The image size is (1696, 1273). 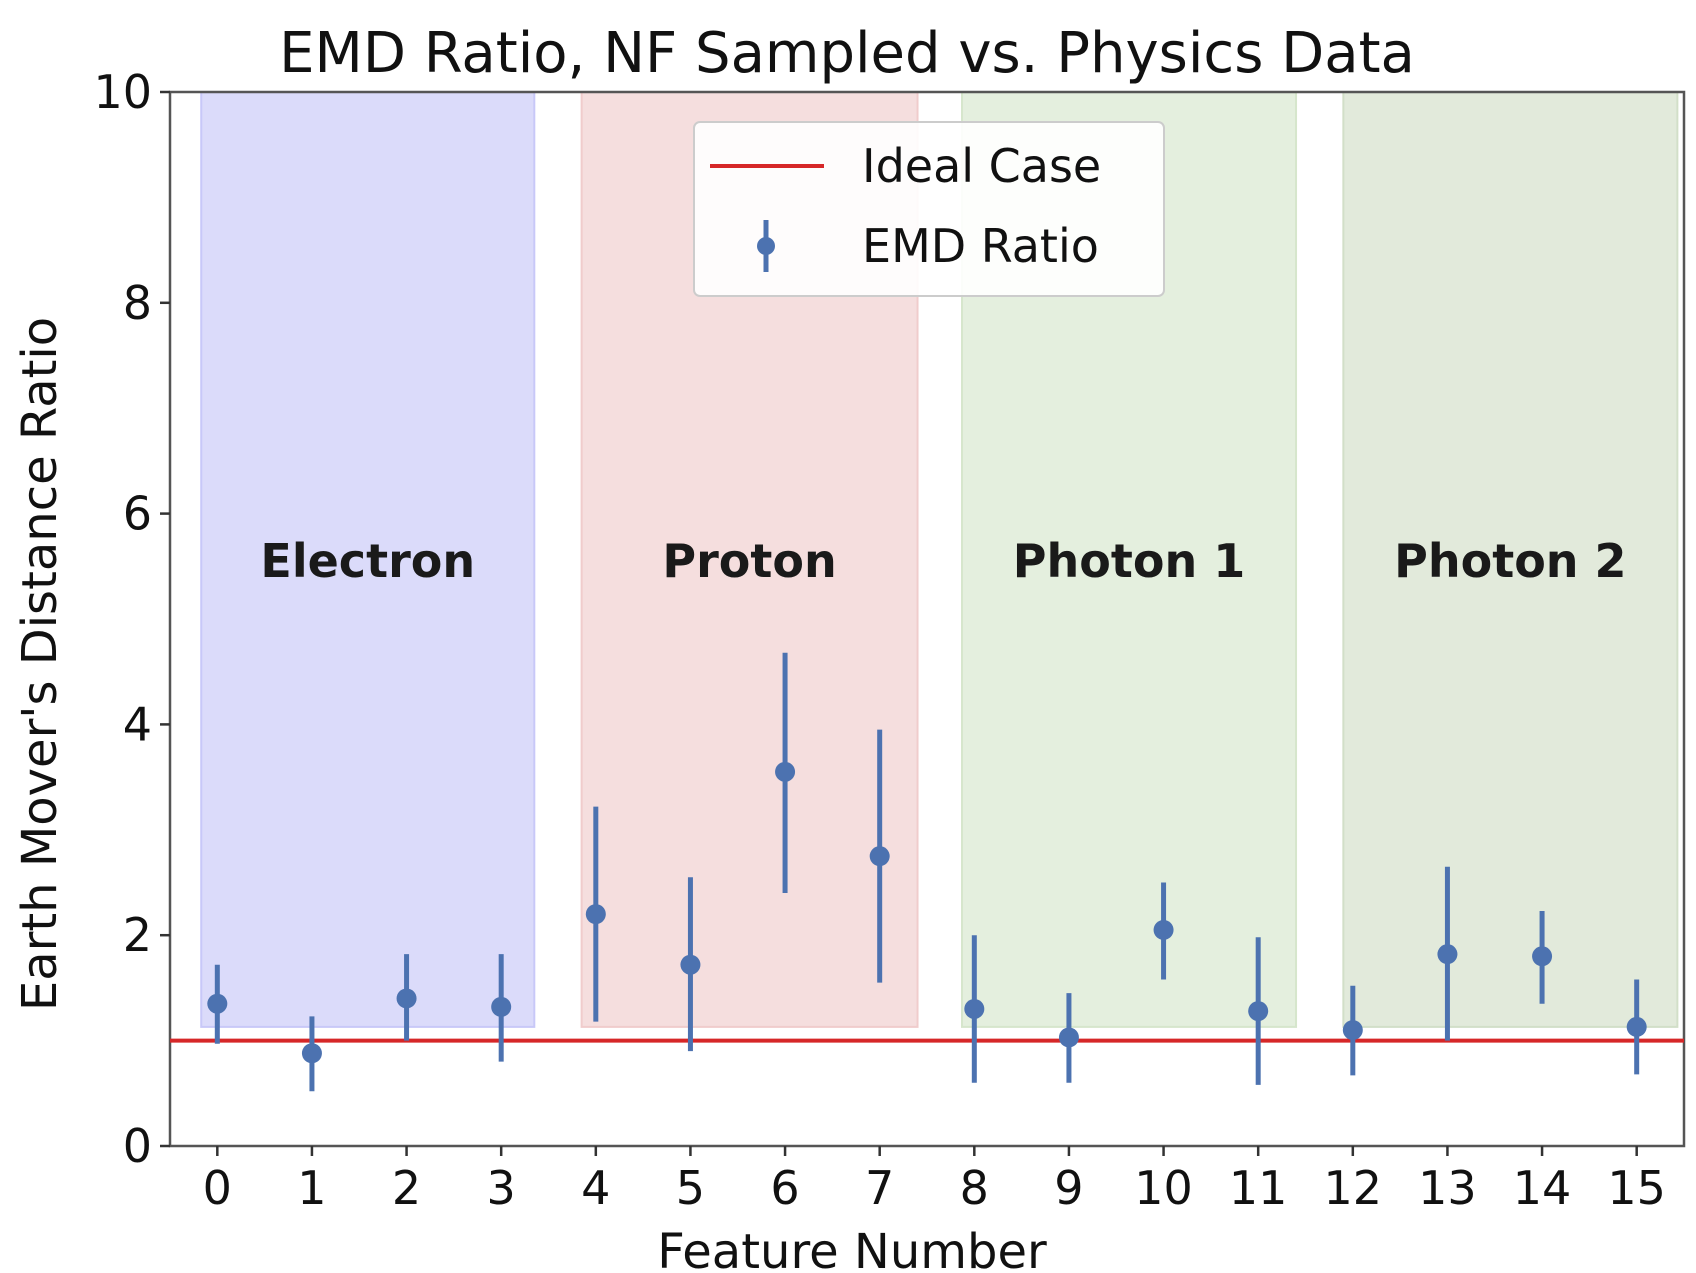 I want to click on chart-title: EMD Ratio, NF Sampled vs. Physics Data, so click(x=847, y=53).